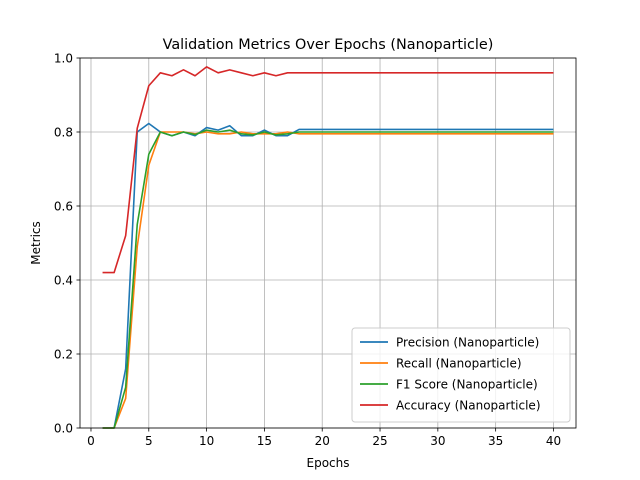 Image resolution: width=640 pixels, height=480 pixels. Describe the element at coordinates (264, 441) in the screenshot. I see `x-tick-label: 15` at that location.